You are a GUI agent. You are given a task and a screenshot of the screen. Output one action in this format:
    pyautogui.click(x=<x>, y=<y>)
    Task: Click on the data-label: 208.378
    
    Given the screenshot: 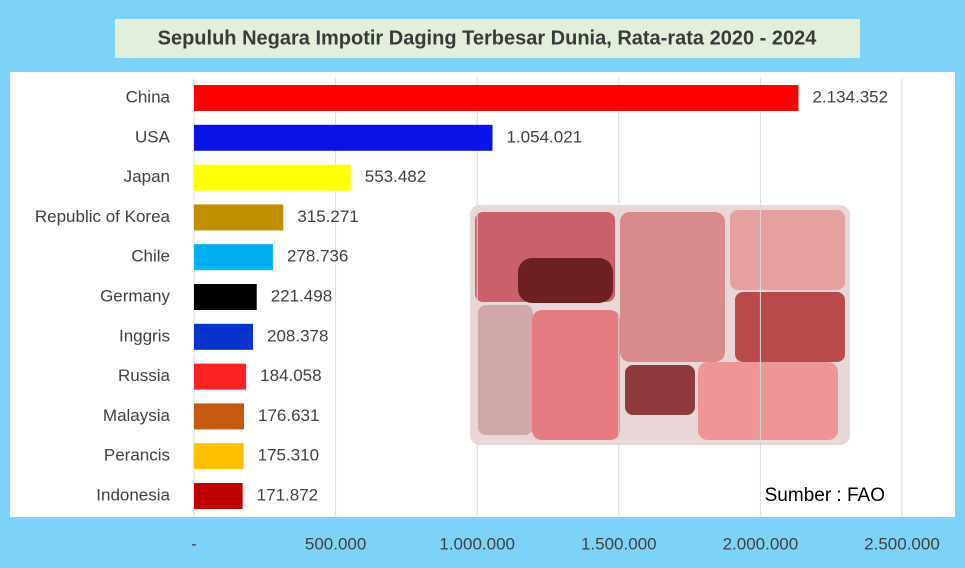 What is the action you would take?
    pyautogui.click(x=297, y=335)
    